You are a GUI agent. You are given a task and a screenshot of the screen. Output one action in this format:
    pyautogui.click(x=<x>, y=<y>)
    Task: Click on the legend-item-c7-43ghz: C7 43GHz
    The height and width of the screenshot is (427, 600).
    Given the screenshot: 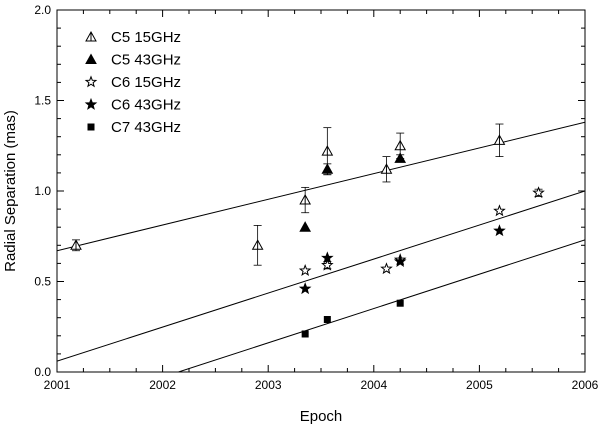 What is the action you would take?
    pyautogui.click(x=134, y=127)
    